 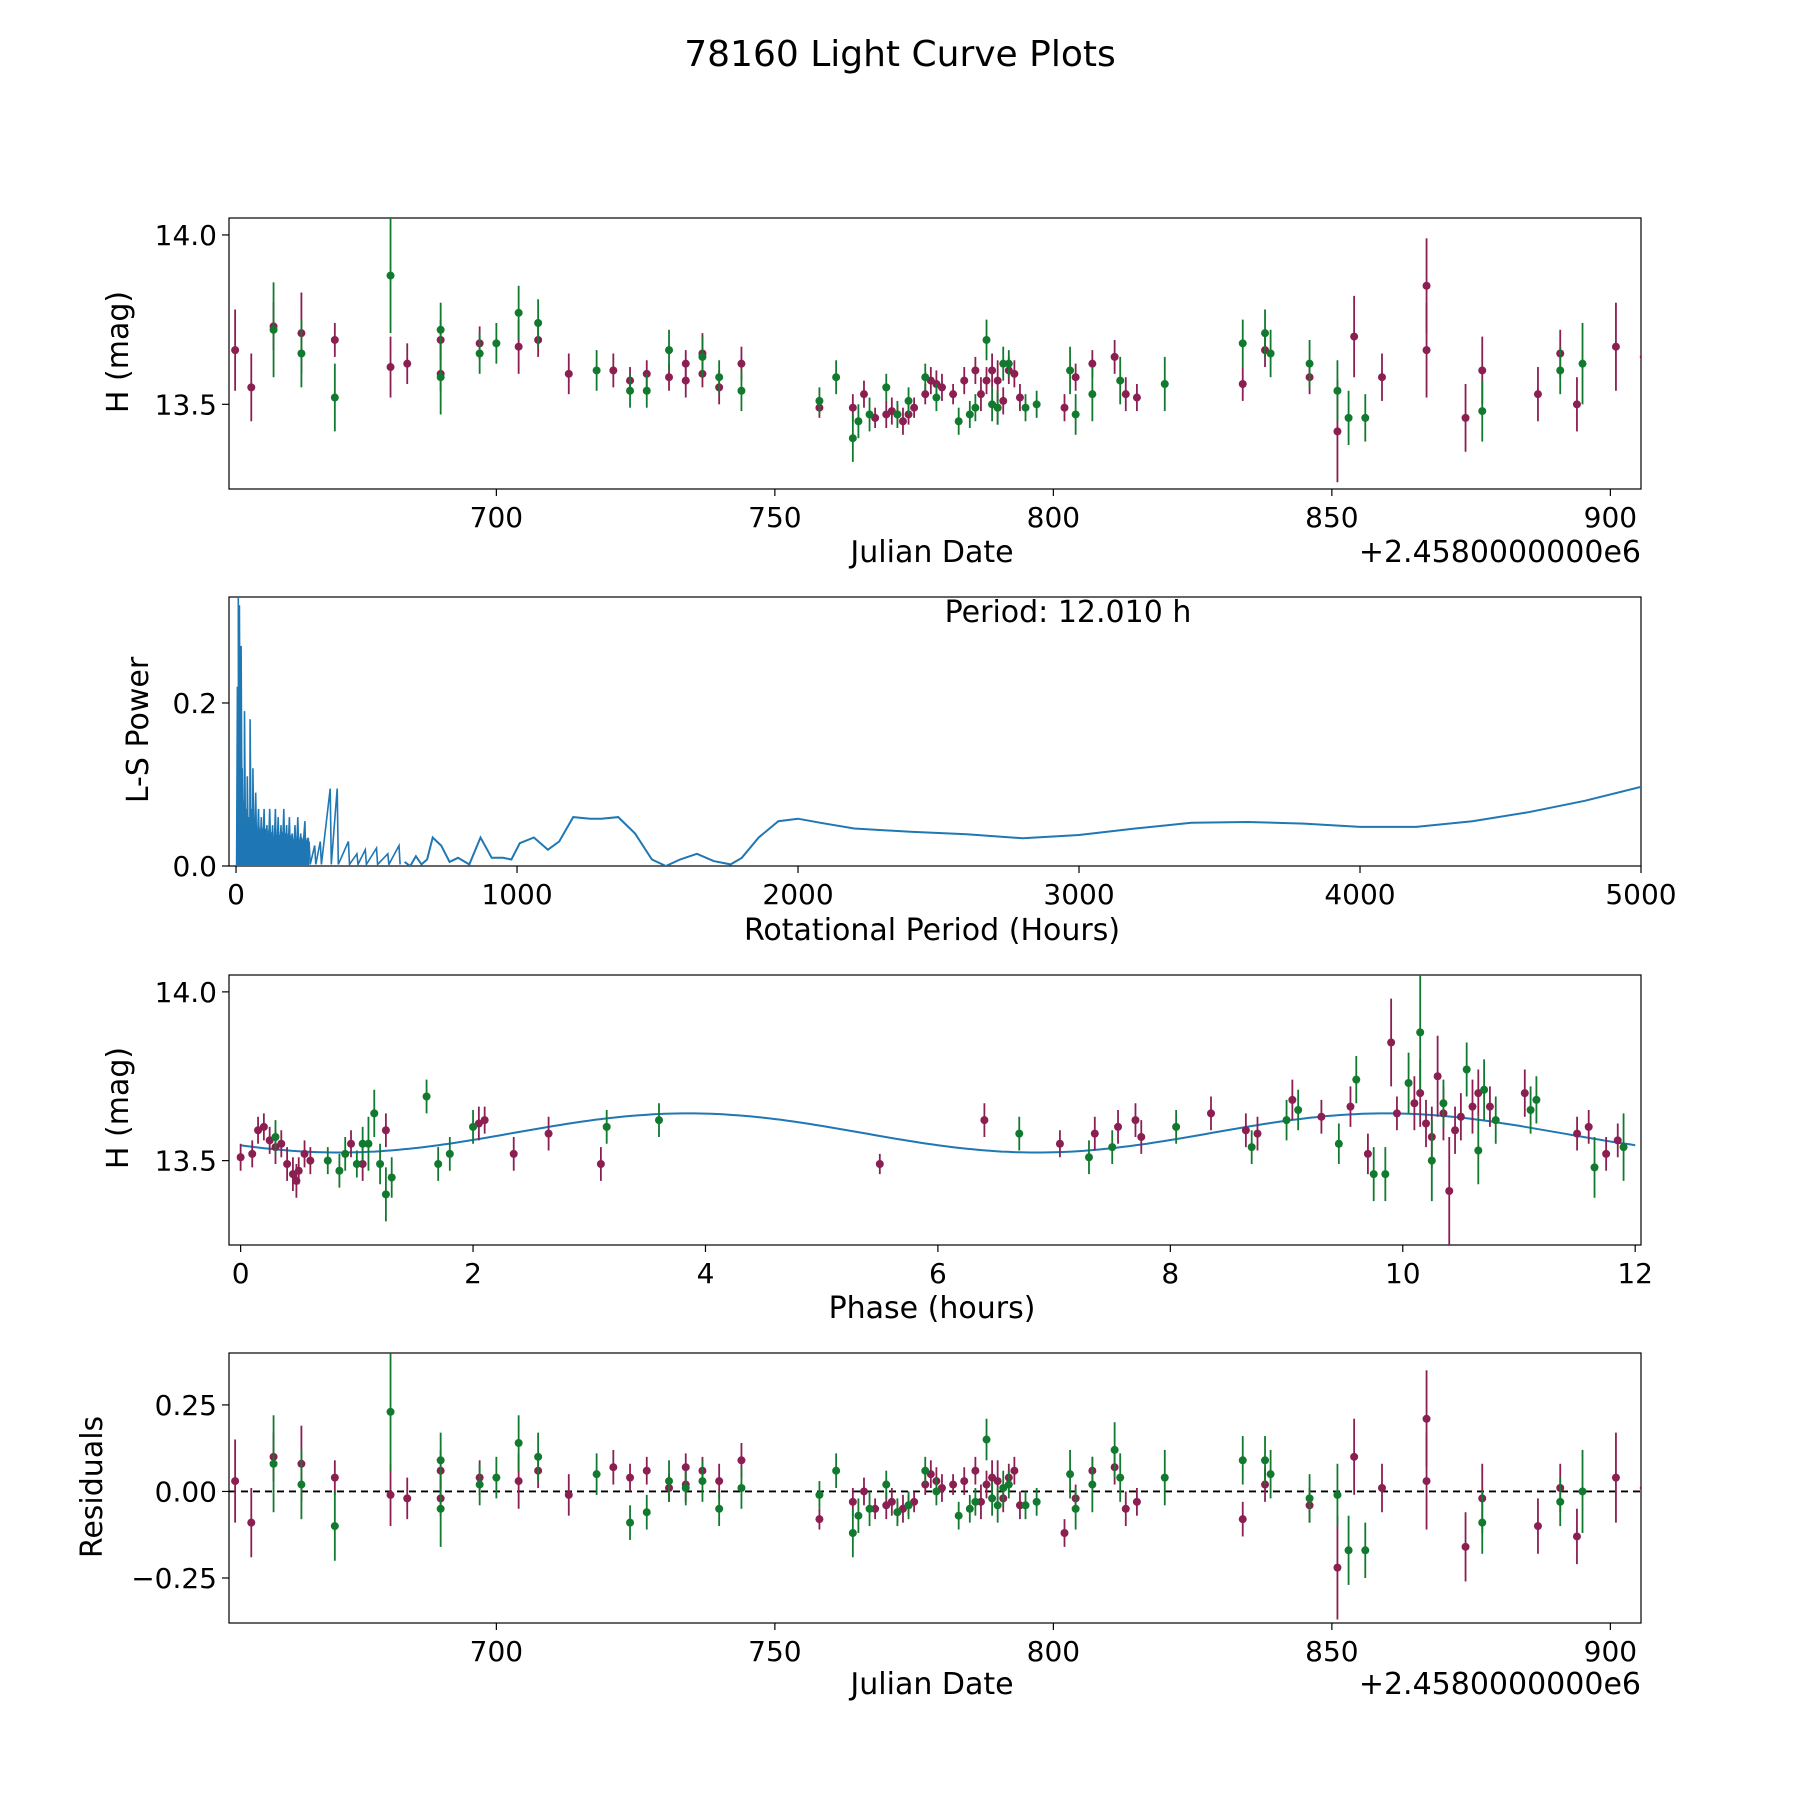 I want to click on lightcurve-ylabel: H (mag), so click(x=118, y=352).